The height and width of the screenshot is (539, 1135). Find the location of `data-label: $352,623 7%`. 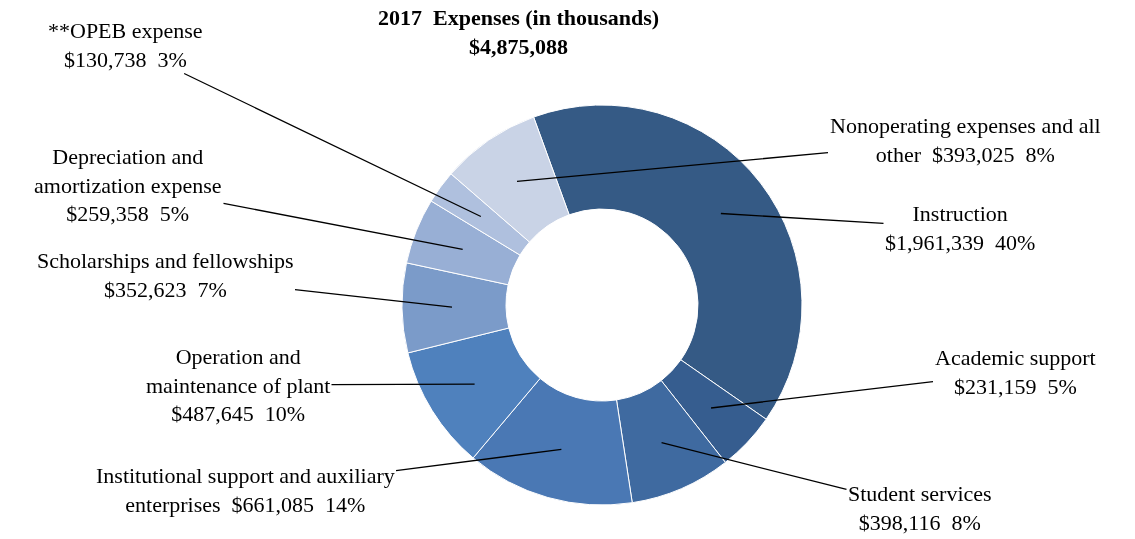

data-label: $352,623 7% is located at coordinates (165, 289).